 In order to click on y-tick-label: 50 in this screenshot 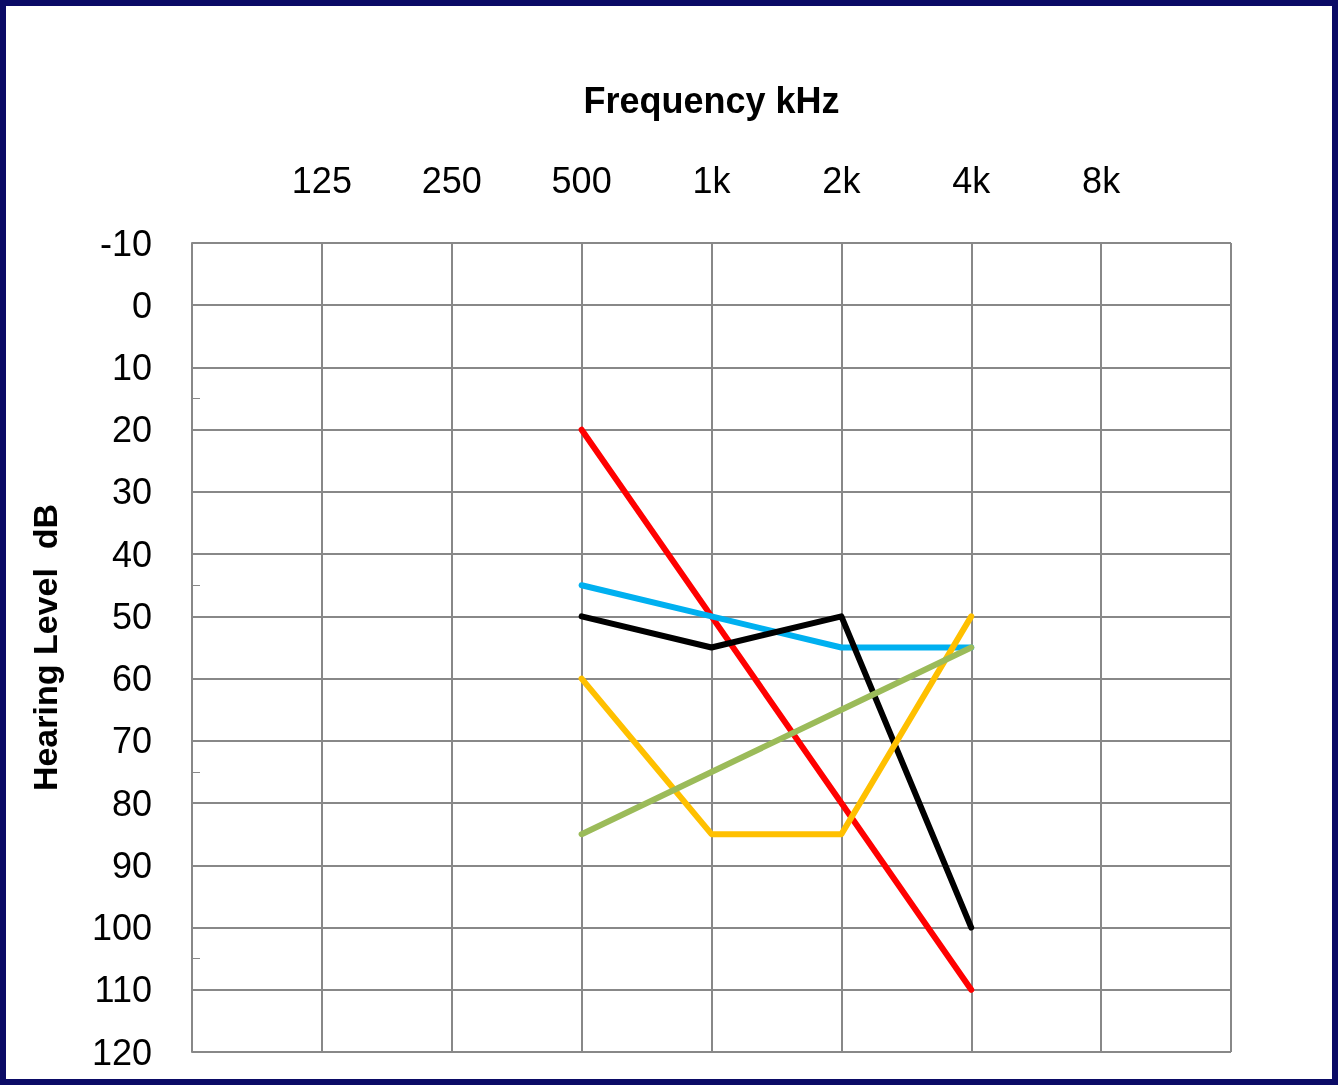, I will do `click(131, 616)`.